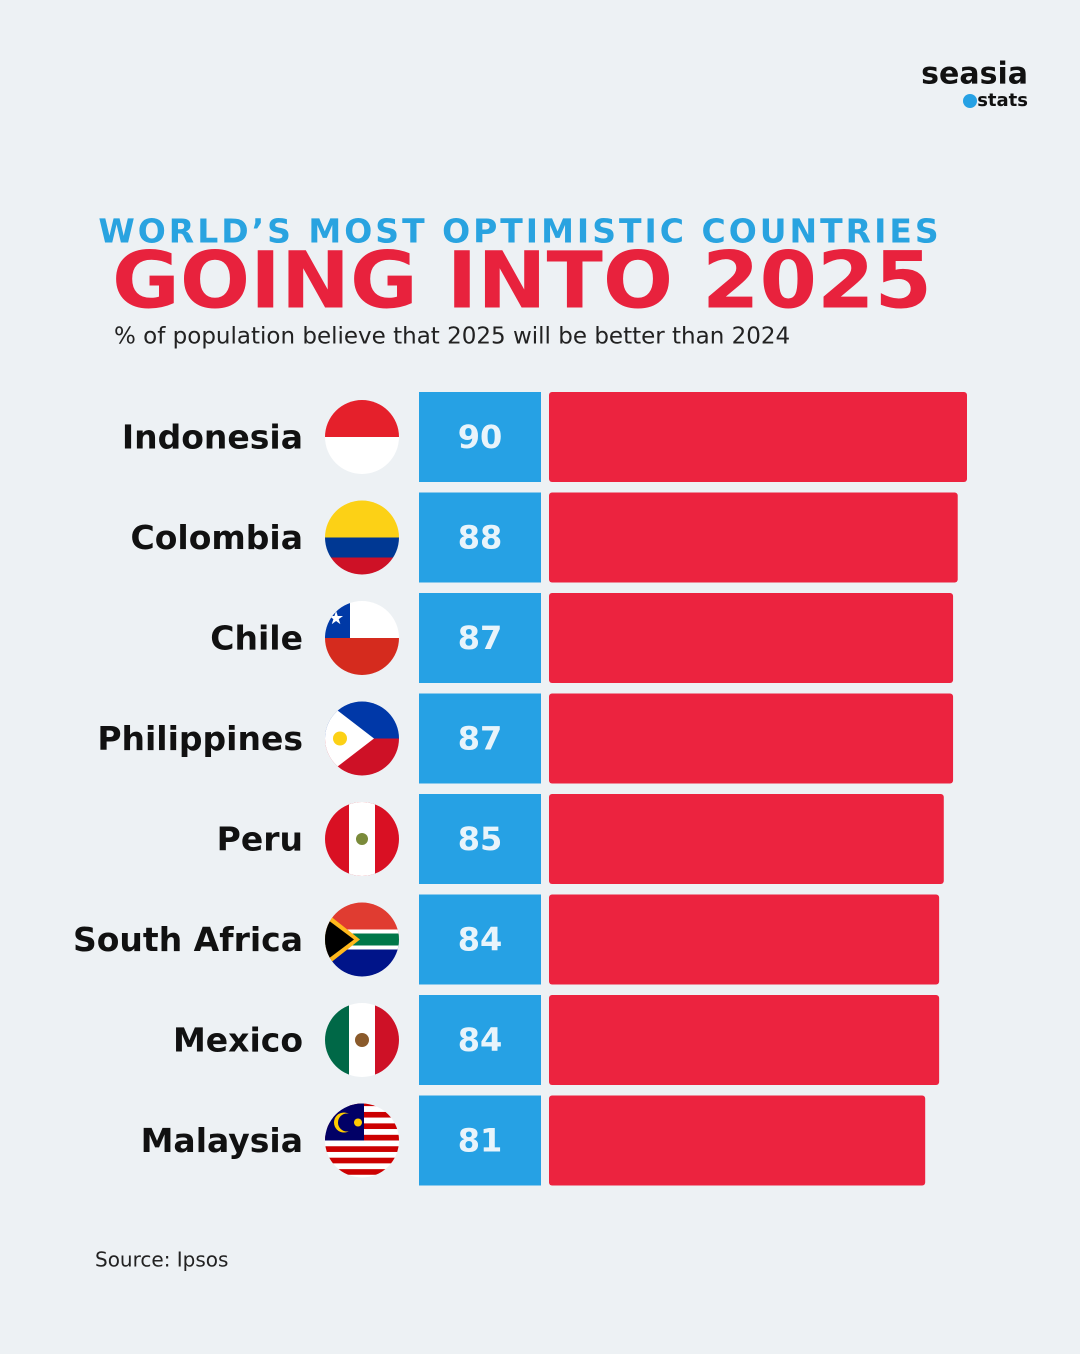  I want to click on logo-icon, so click(970, 101).